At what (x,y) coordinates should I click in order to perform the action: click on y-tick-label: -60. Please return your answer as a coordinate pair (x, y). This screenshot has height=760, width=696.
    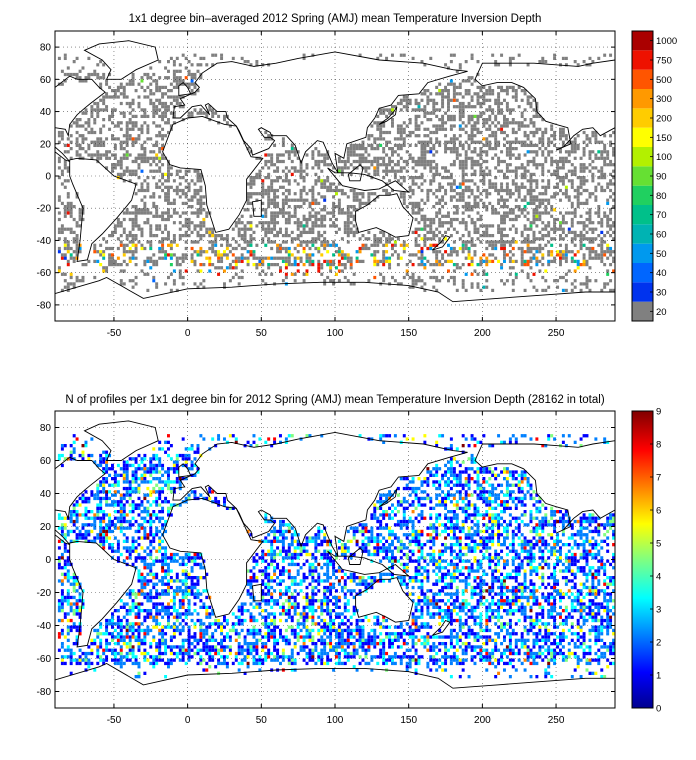
    Looking at the image, I should click on (44, 273).